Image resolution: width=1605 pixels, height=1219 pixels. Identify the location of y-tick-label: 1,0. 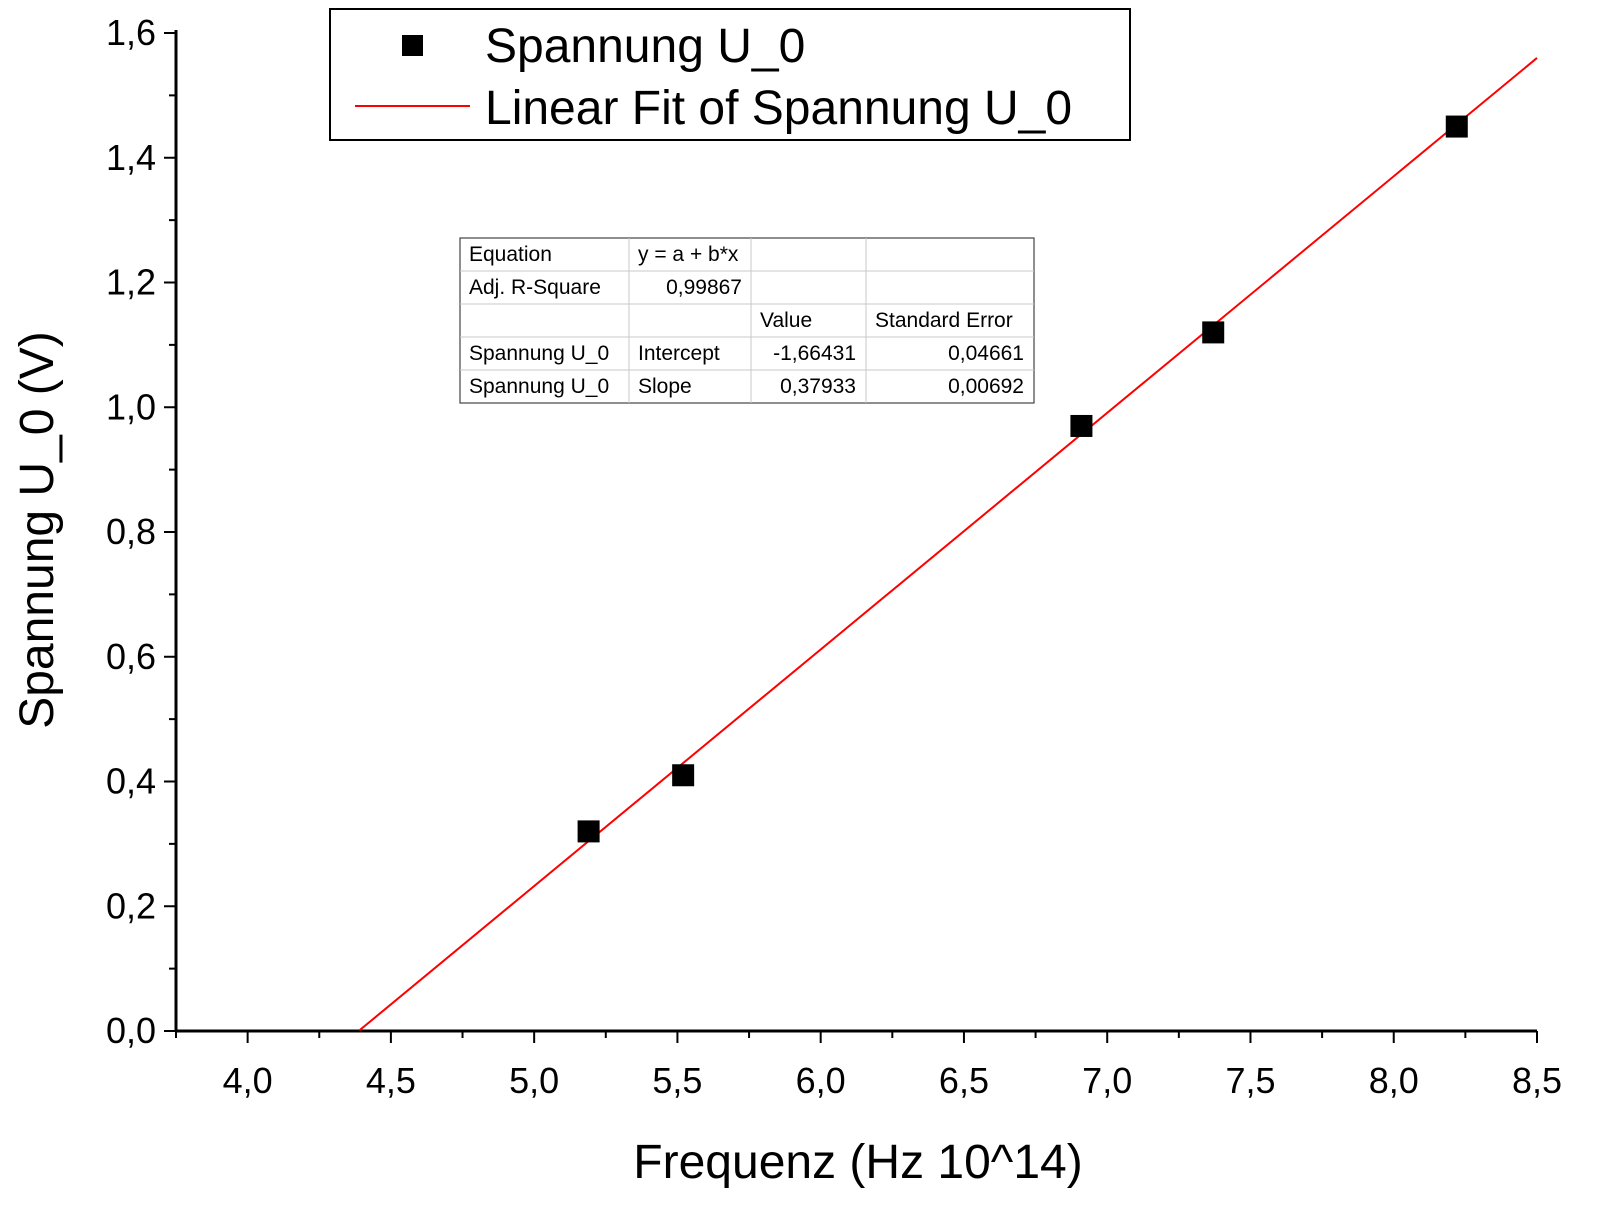
(131, 406).